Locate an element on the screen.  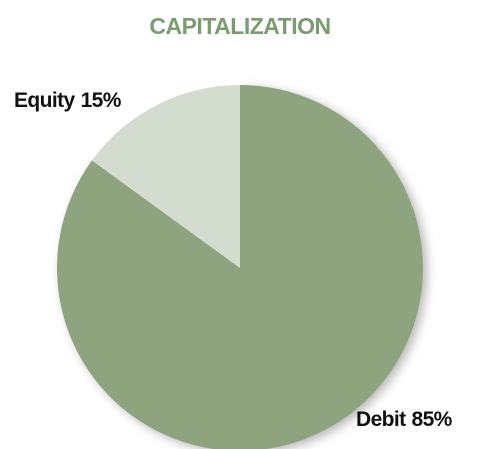
slice-label: Debit 85% is located at coordinates (404, 419).